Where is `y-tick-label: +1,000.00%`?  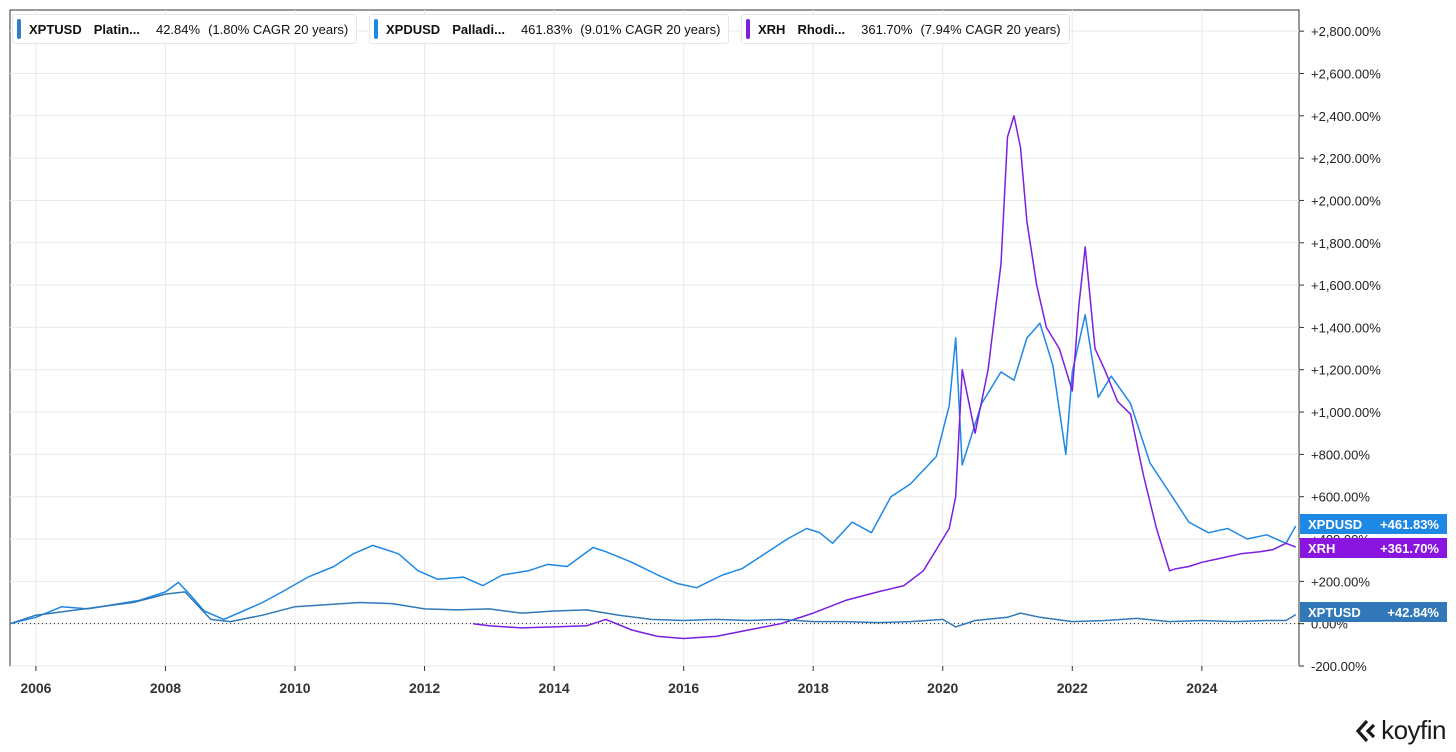
y-tick-label: +1,000.00% is located at coordinates (1346, 412).